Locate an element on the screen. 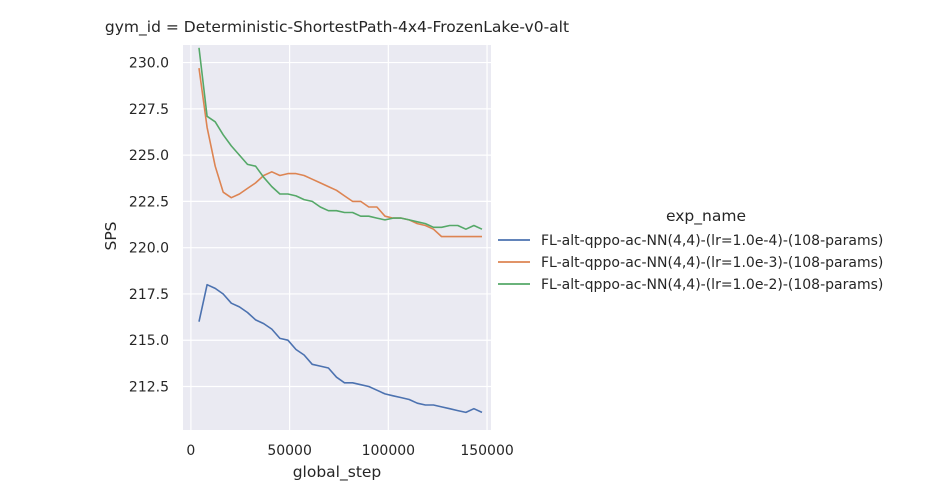  x-tick-label: 100000 is located at coordinates (388, 451).